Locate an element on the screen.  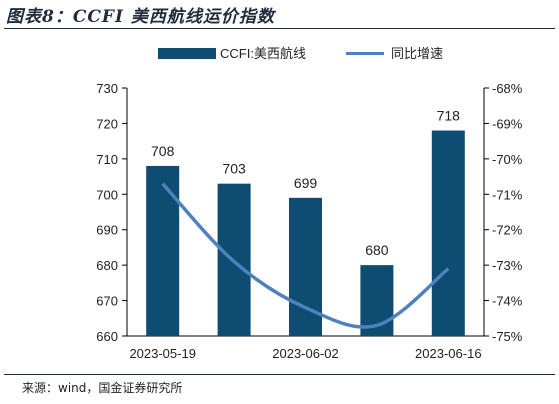
bar-data-label: 680 is located at coordinates (377, 250).